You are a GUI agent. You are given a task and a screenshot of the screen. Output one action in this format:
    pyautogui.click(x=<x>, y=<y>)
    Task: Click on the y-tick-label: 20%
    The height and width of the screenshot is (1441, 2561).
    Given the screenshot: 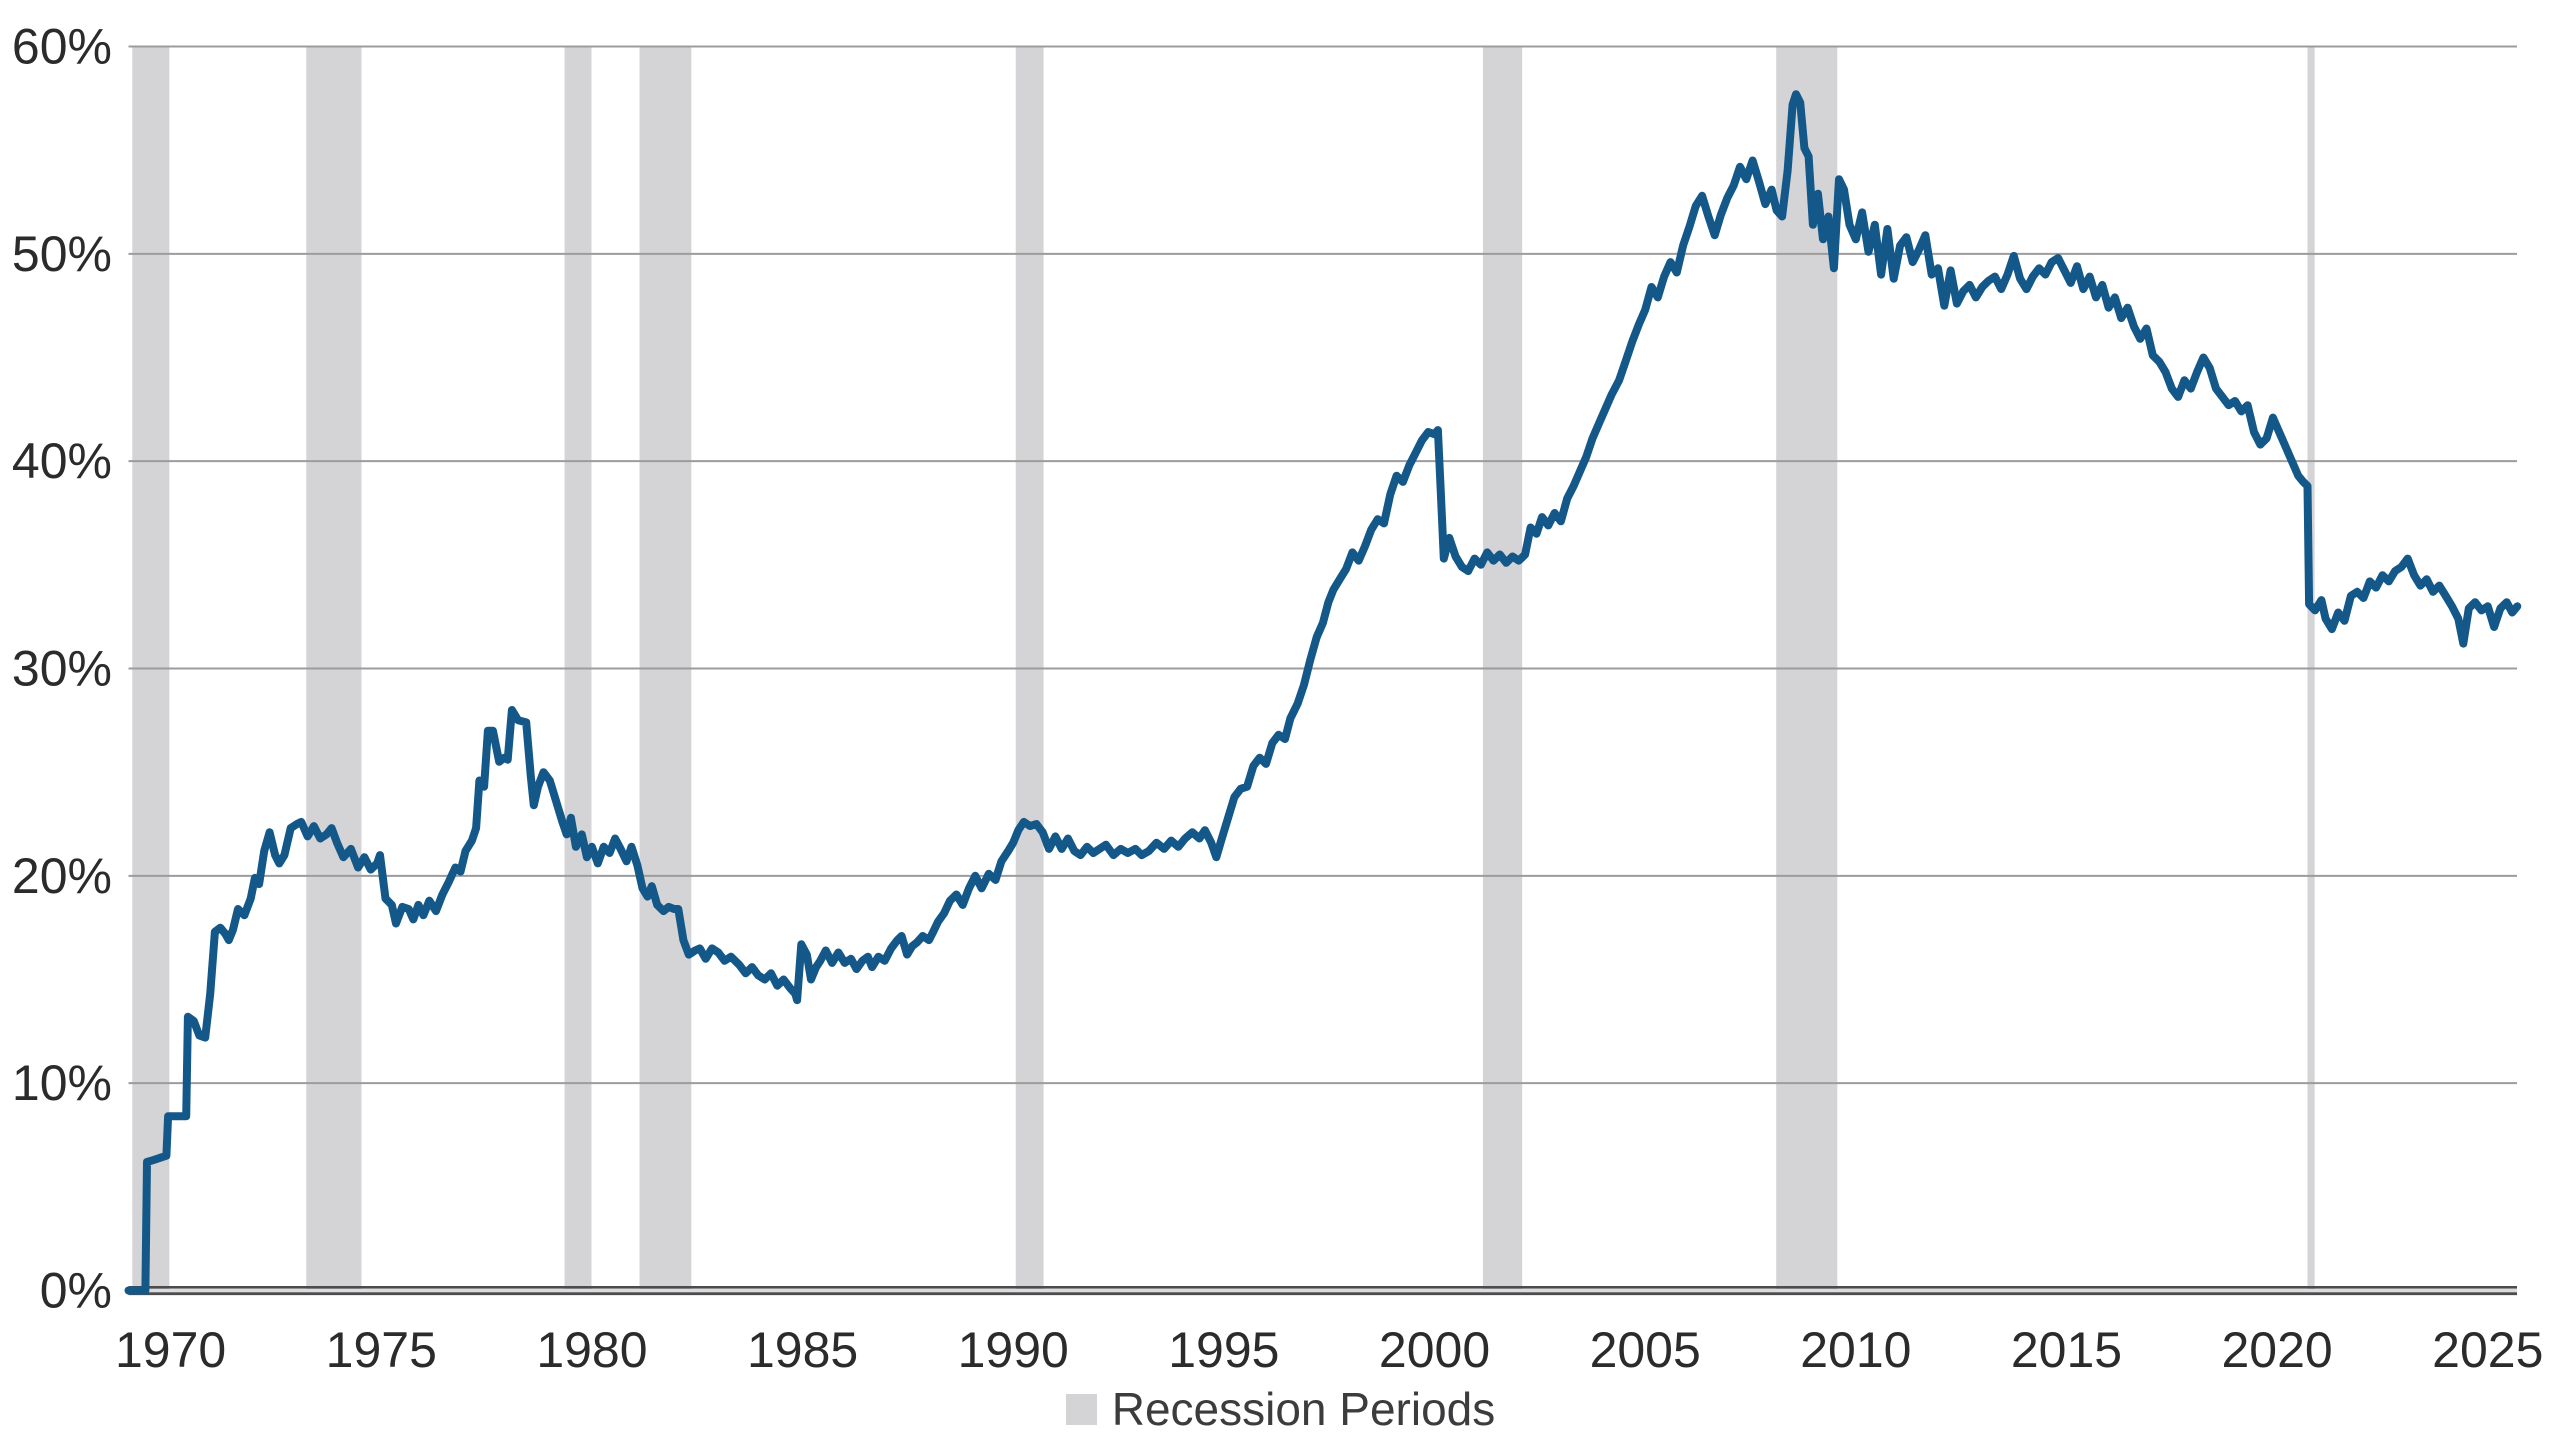 What is the action you would take?
    pyautogui.click(x=62, y=876)
    